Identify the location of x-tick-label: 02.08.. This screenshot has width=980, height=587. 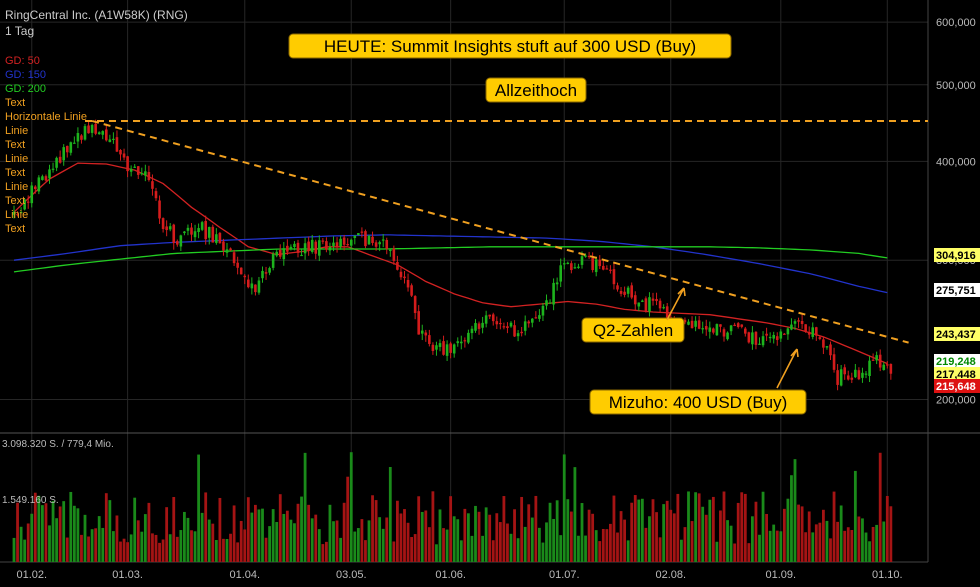
(670, 575).